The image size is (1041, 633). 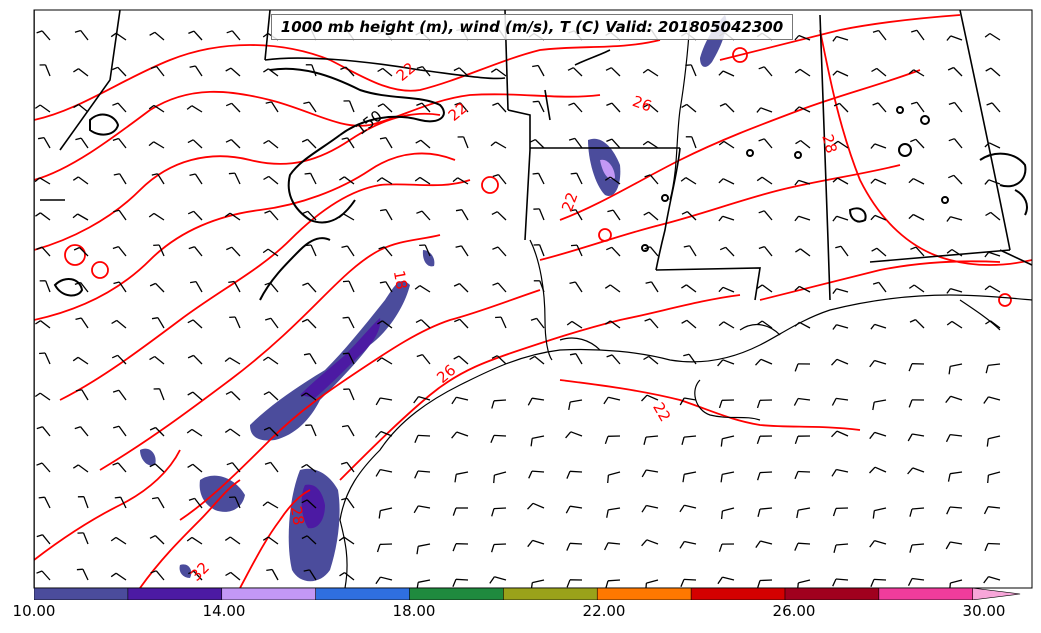 I want to click on colorbar-tick-label: 10.00, so click(x=34, y=611).